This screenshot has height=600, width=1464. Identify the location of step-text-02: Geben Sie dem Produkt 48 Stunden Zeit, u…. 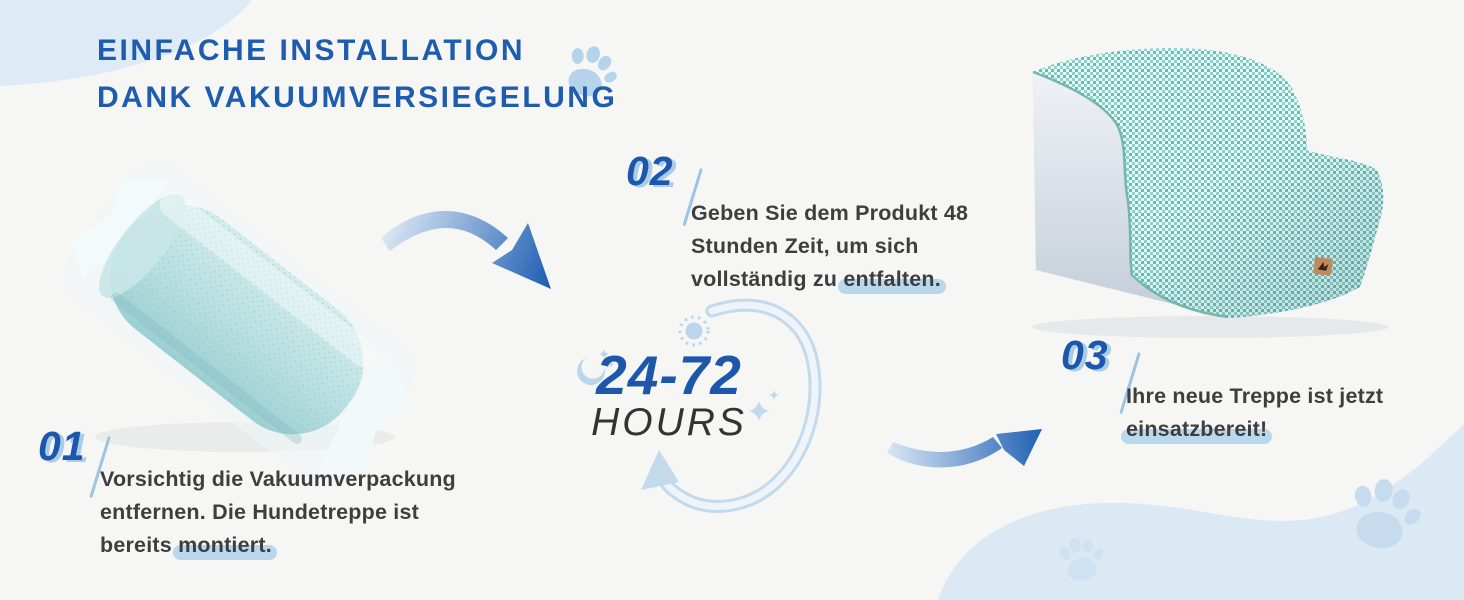
(837, 246).